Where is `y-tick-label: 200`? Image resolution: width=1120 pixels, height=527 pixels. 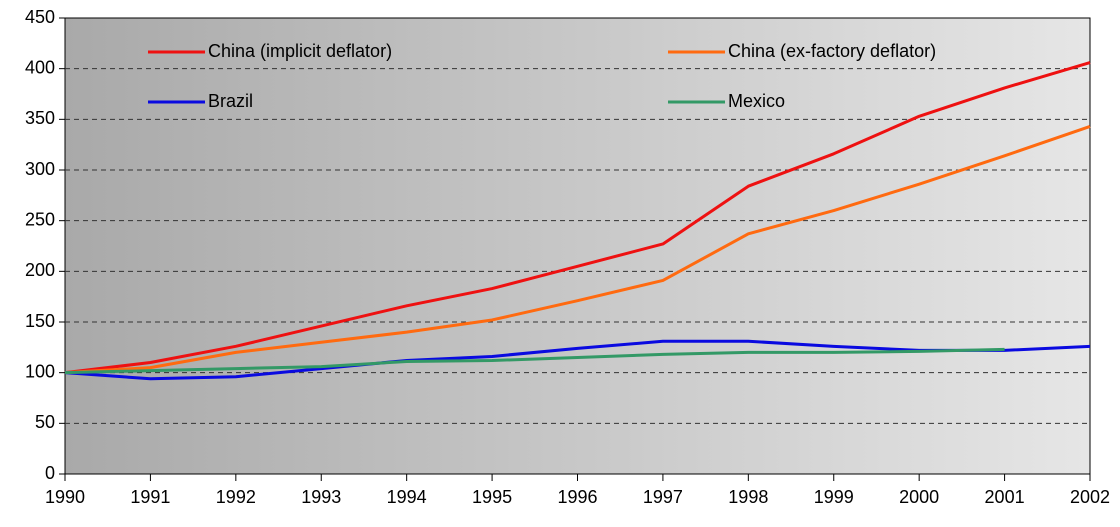 y-tick-label: 200 is located at coordinates (40, 270).